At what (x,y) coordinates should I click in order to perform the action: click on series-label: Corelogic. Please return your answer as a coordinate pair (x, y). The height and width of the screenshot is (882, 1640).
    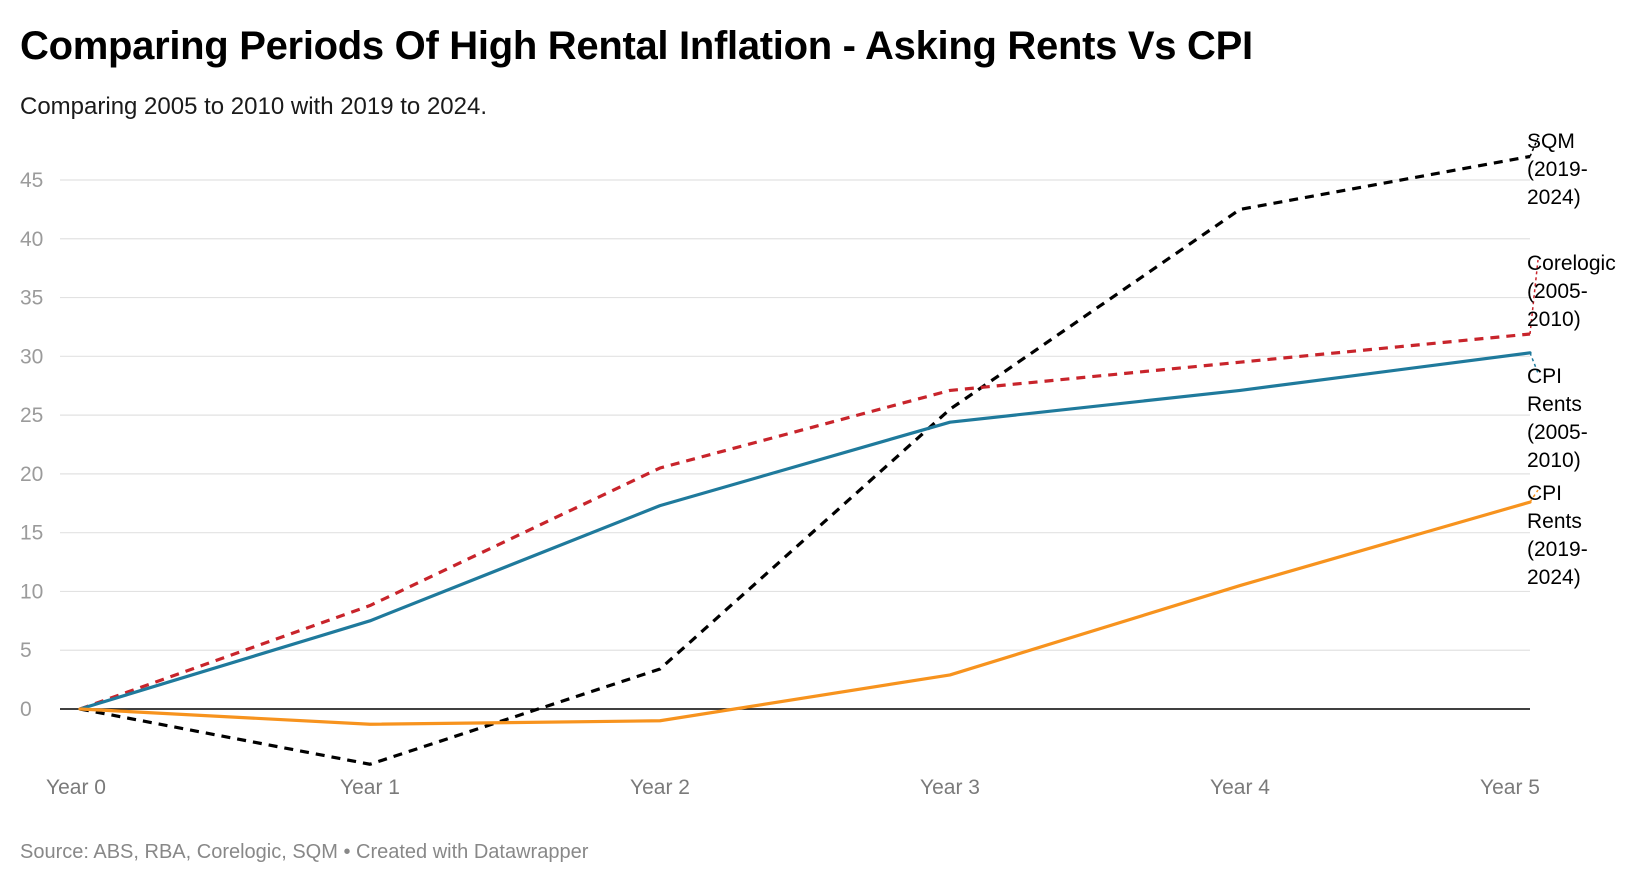
    Looking at the image, I should click on (1571, 263).